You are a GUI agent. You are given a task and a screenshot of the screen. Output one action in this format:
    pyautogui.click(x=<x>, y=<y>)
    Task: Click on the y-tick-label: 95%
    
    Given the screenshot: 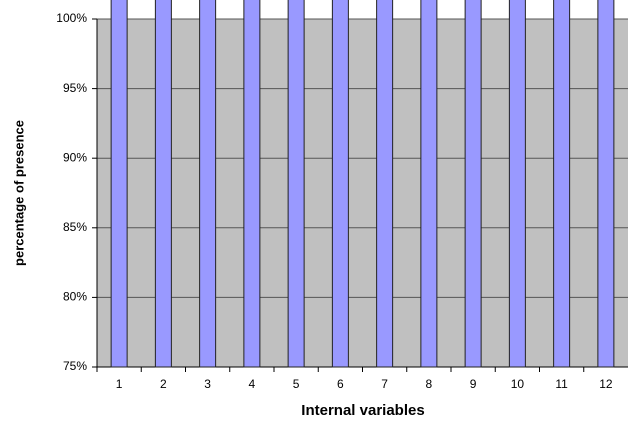 What is the action you would take?
    pyautogui.click(x=75, y=88)
    